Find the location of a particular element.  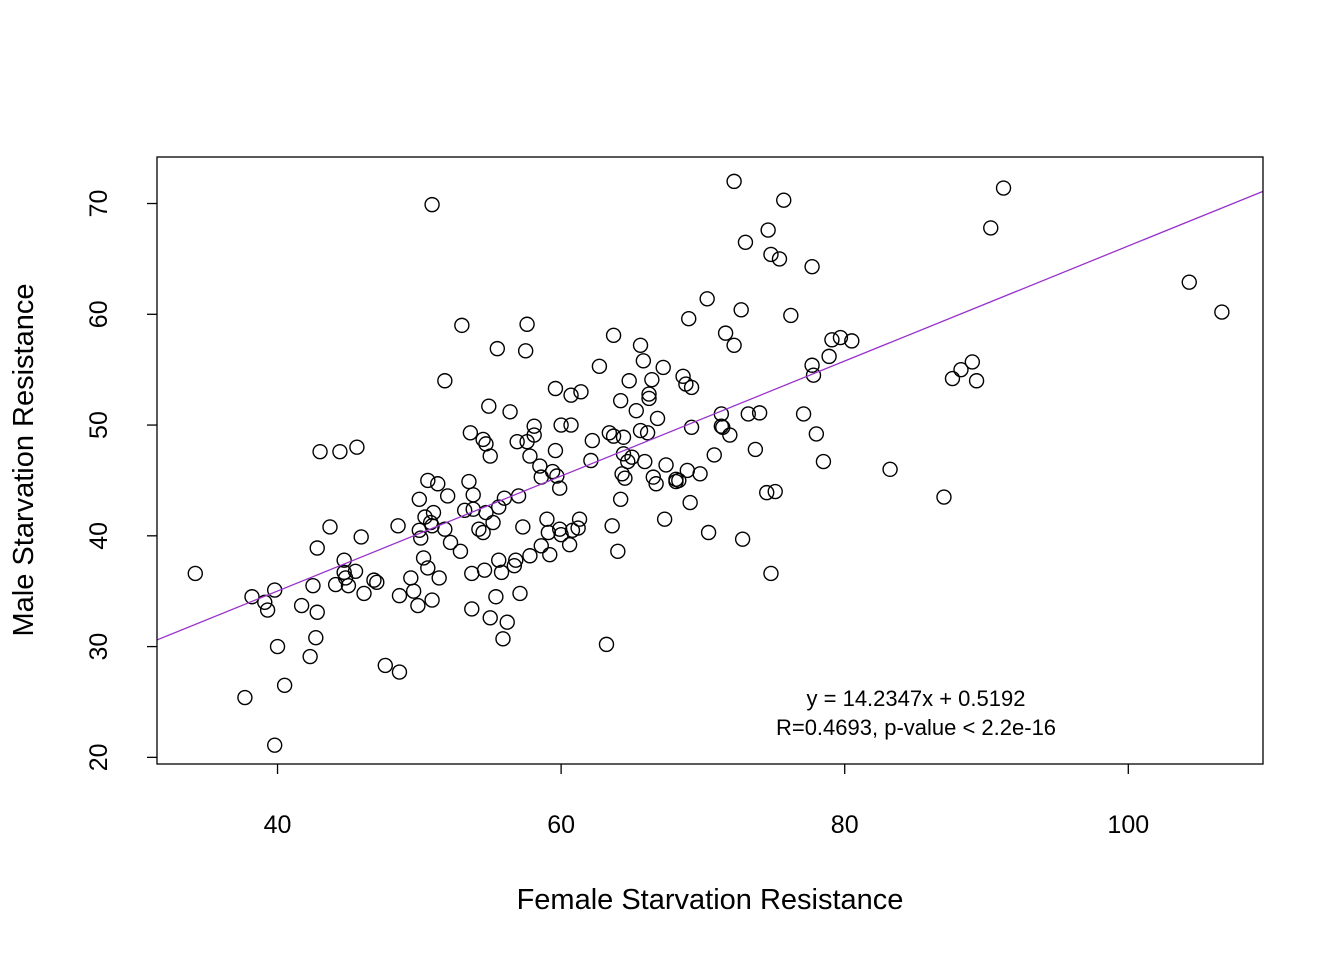

x-tick-label: 100 is located at coordinates (1128, 825).